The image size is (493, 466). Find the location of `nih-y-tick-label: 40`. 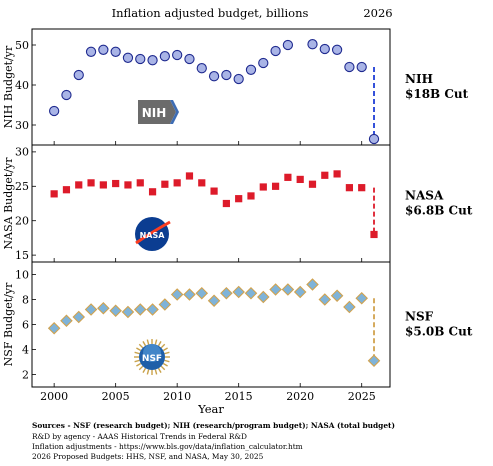

nih-y-tick-label: 40 is located at coordinates (22, 85).